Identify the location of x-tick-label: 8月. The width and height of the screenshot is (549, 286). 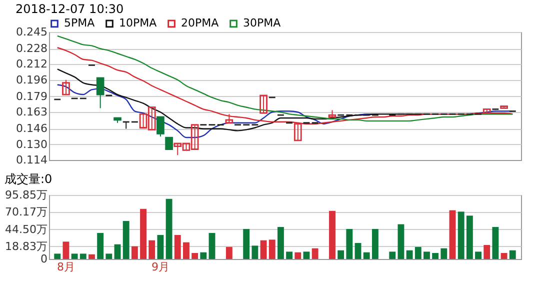
(65, 267).